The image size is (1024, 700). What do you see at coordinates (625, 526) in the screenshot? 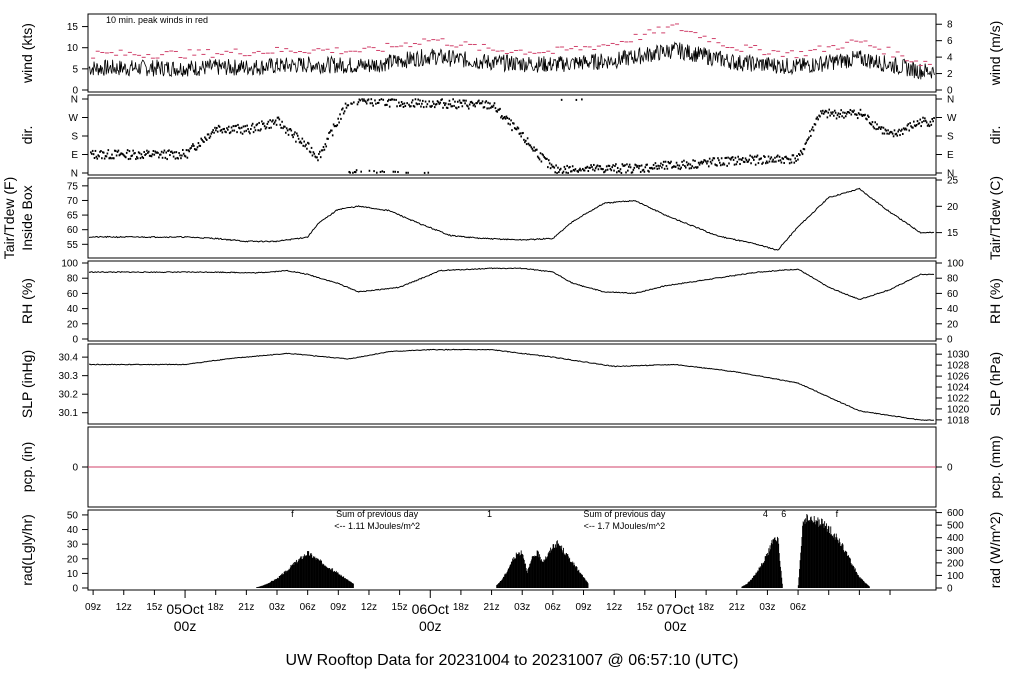
I see `rad-annotation: <-- 1.7 MJoules/m^2` at bounding box center [625, 526].